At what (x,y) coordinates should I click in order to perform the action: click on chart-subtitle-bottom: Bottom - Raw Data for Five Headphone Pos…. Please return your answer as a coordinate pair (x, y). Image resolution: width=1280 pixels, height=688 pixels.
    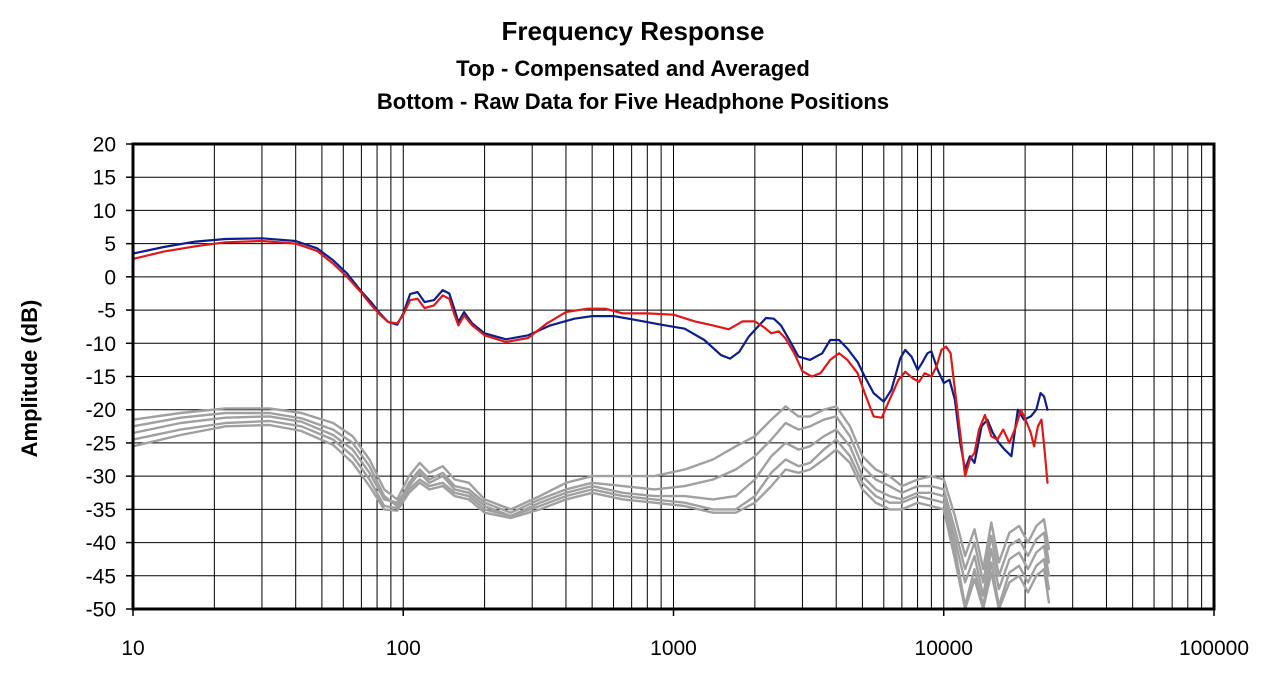
    Looking at the image, I should click on (633, 101).